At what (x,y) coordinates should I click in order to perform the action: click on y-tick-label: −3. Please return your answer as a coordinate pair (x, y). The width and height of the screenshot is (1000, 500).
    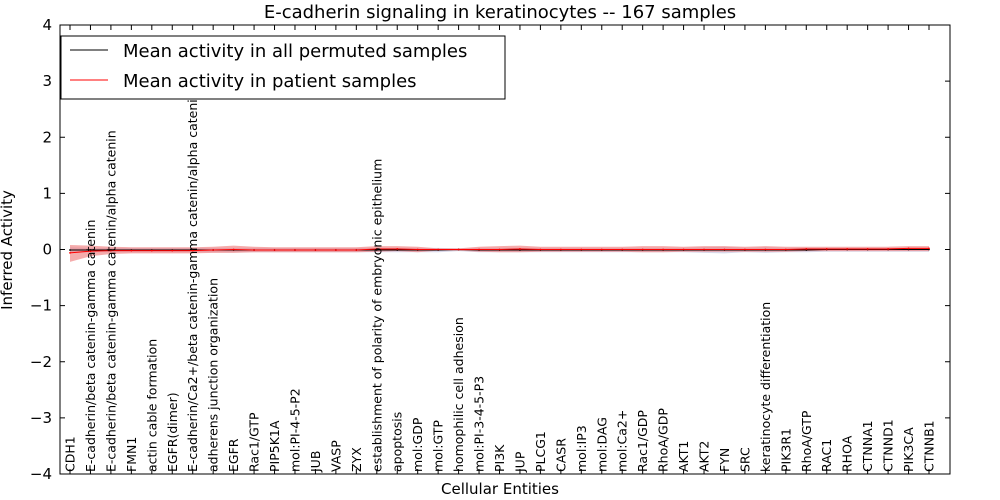
    Looking at the image, I should click on (41, 418).